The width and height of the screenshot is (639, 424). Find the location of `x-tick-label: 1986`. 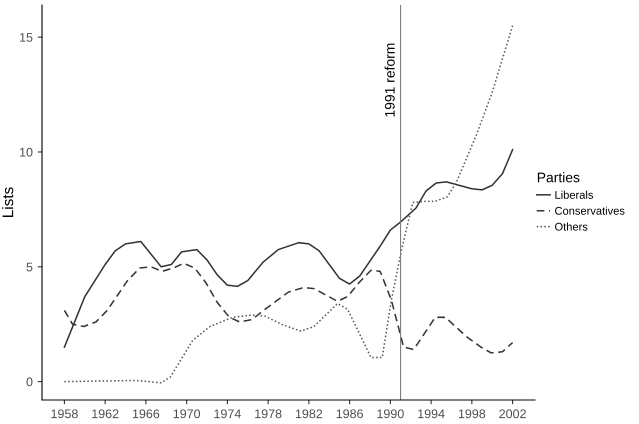

x-tick-label: 1986 is located at coordinates (349, 413).